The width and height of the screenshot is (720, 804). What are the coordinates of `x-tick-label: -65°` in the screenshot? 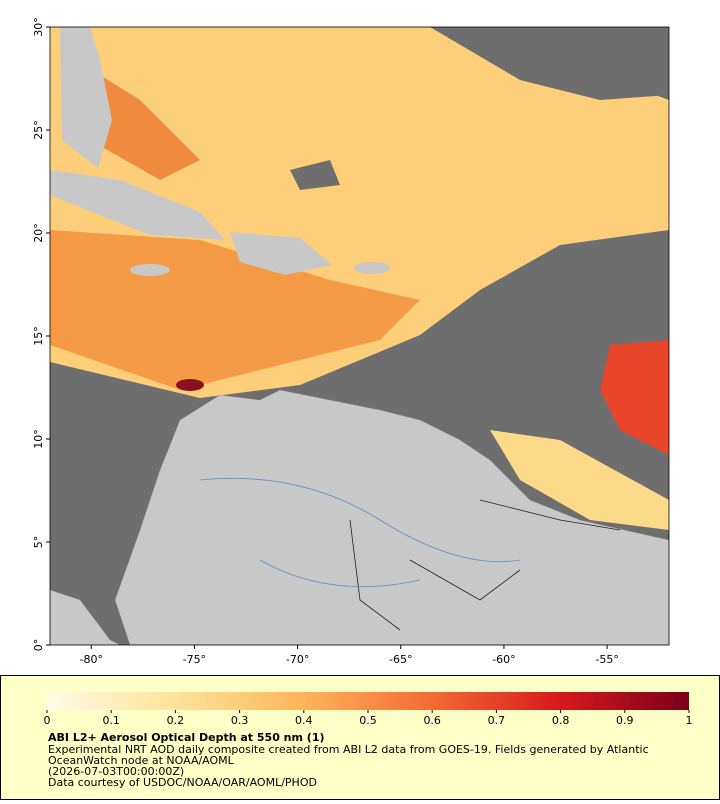 It's located at (400, 659).